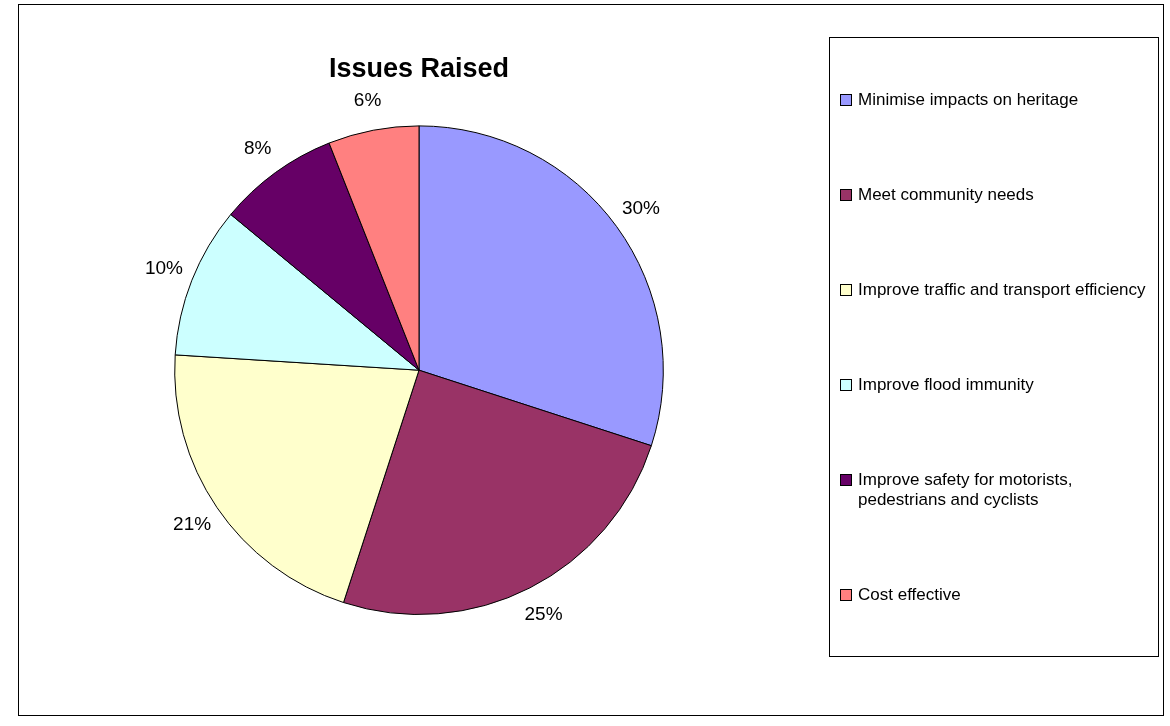 This screenshot has height=726, width=1170. I want to click on data-label: 8%, so click(258, 147).